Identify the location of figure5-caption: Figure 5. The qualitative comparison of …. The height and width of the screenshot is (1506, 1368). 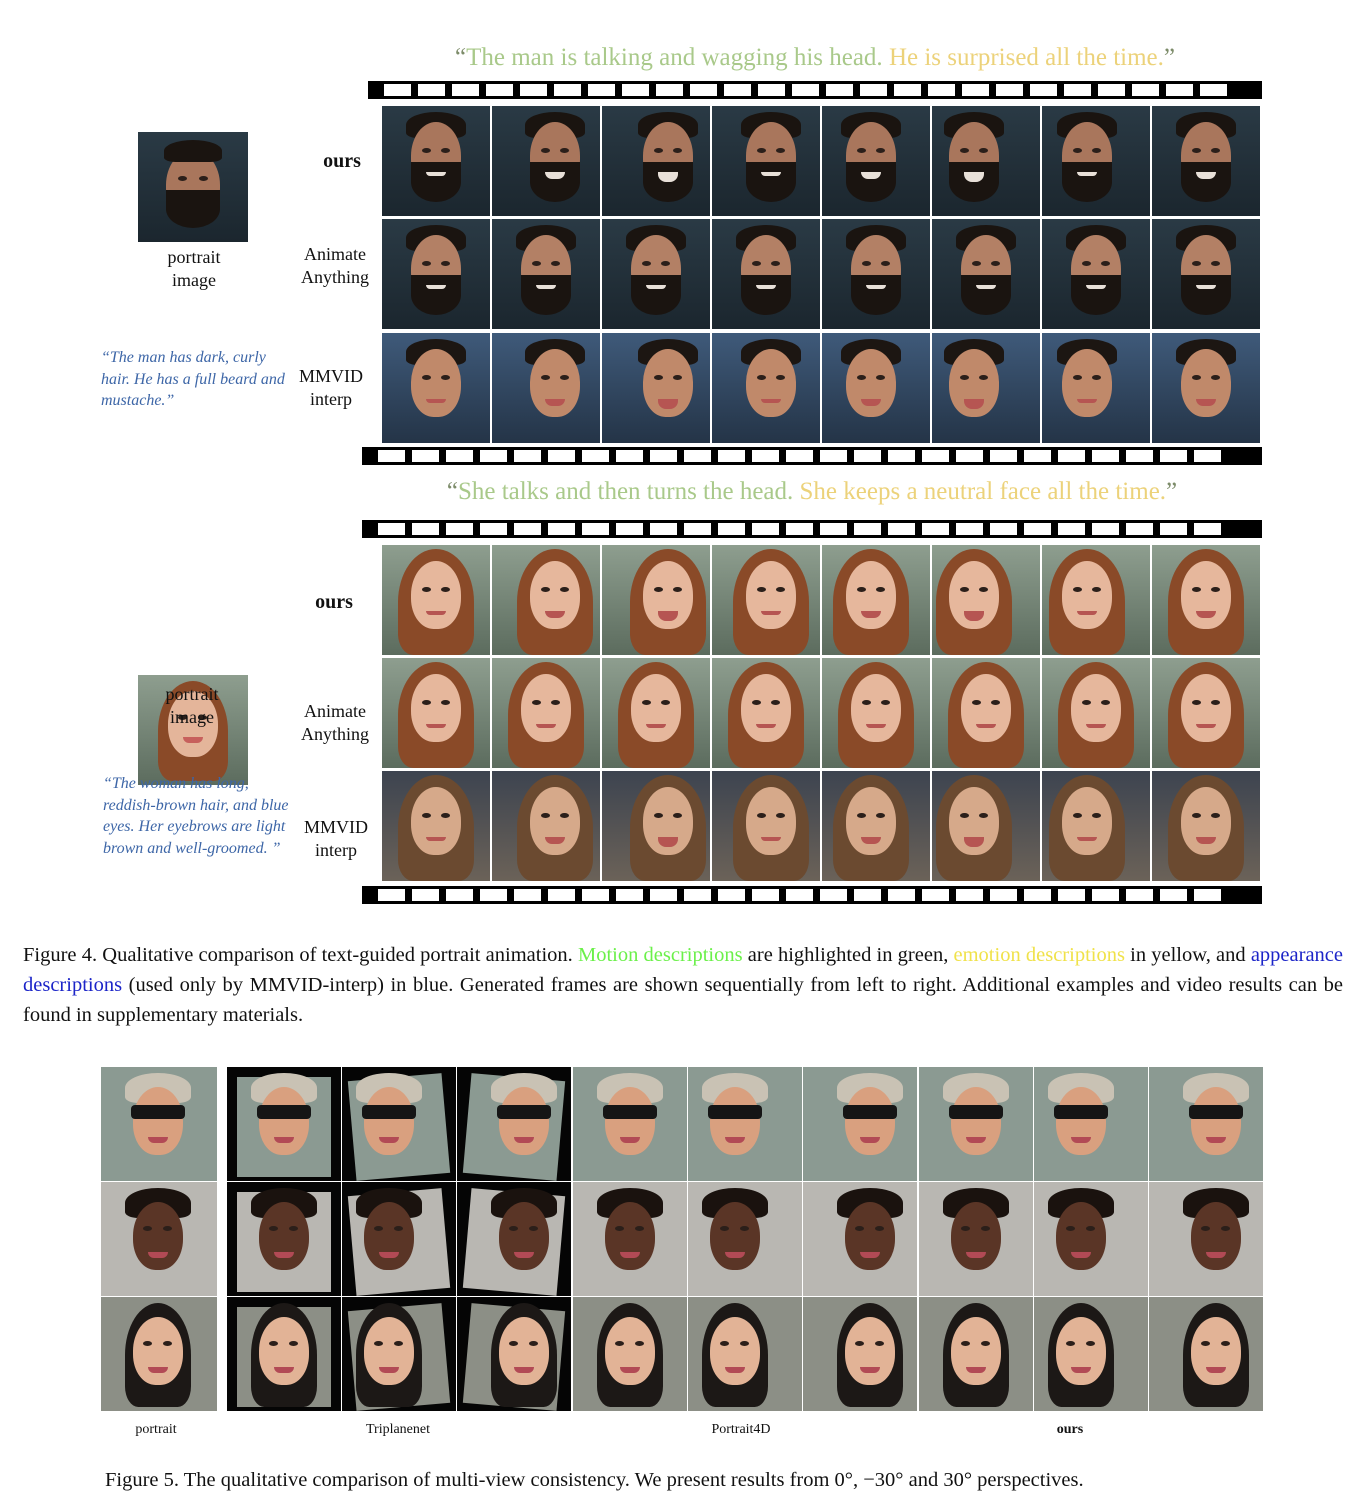
(594, 1480).